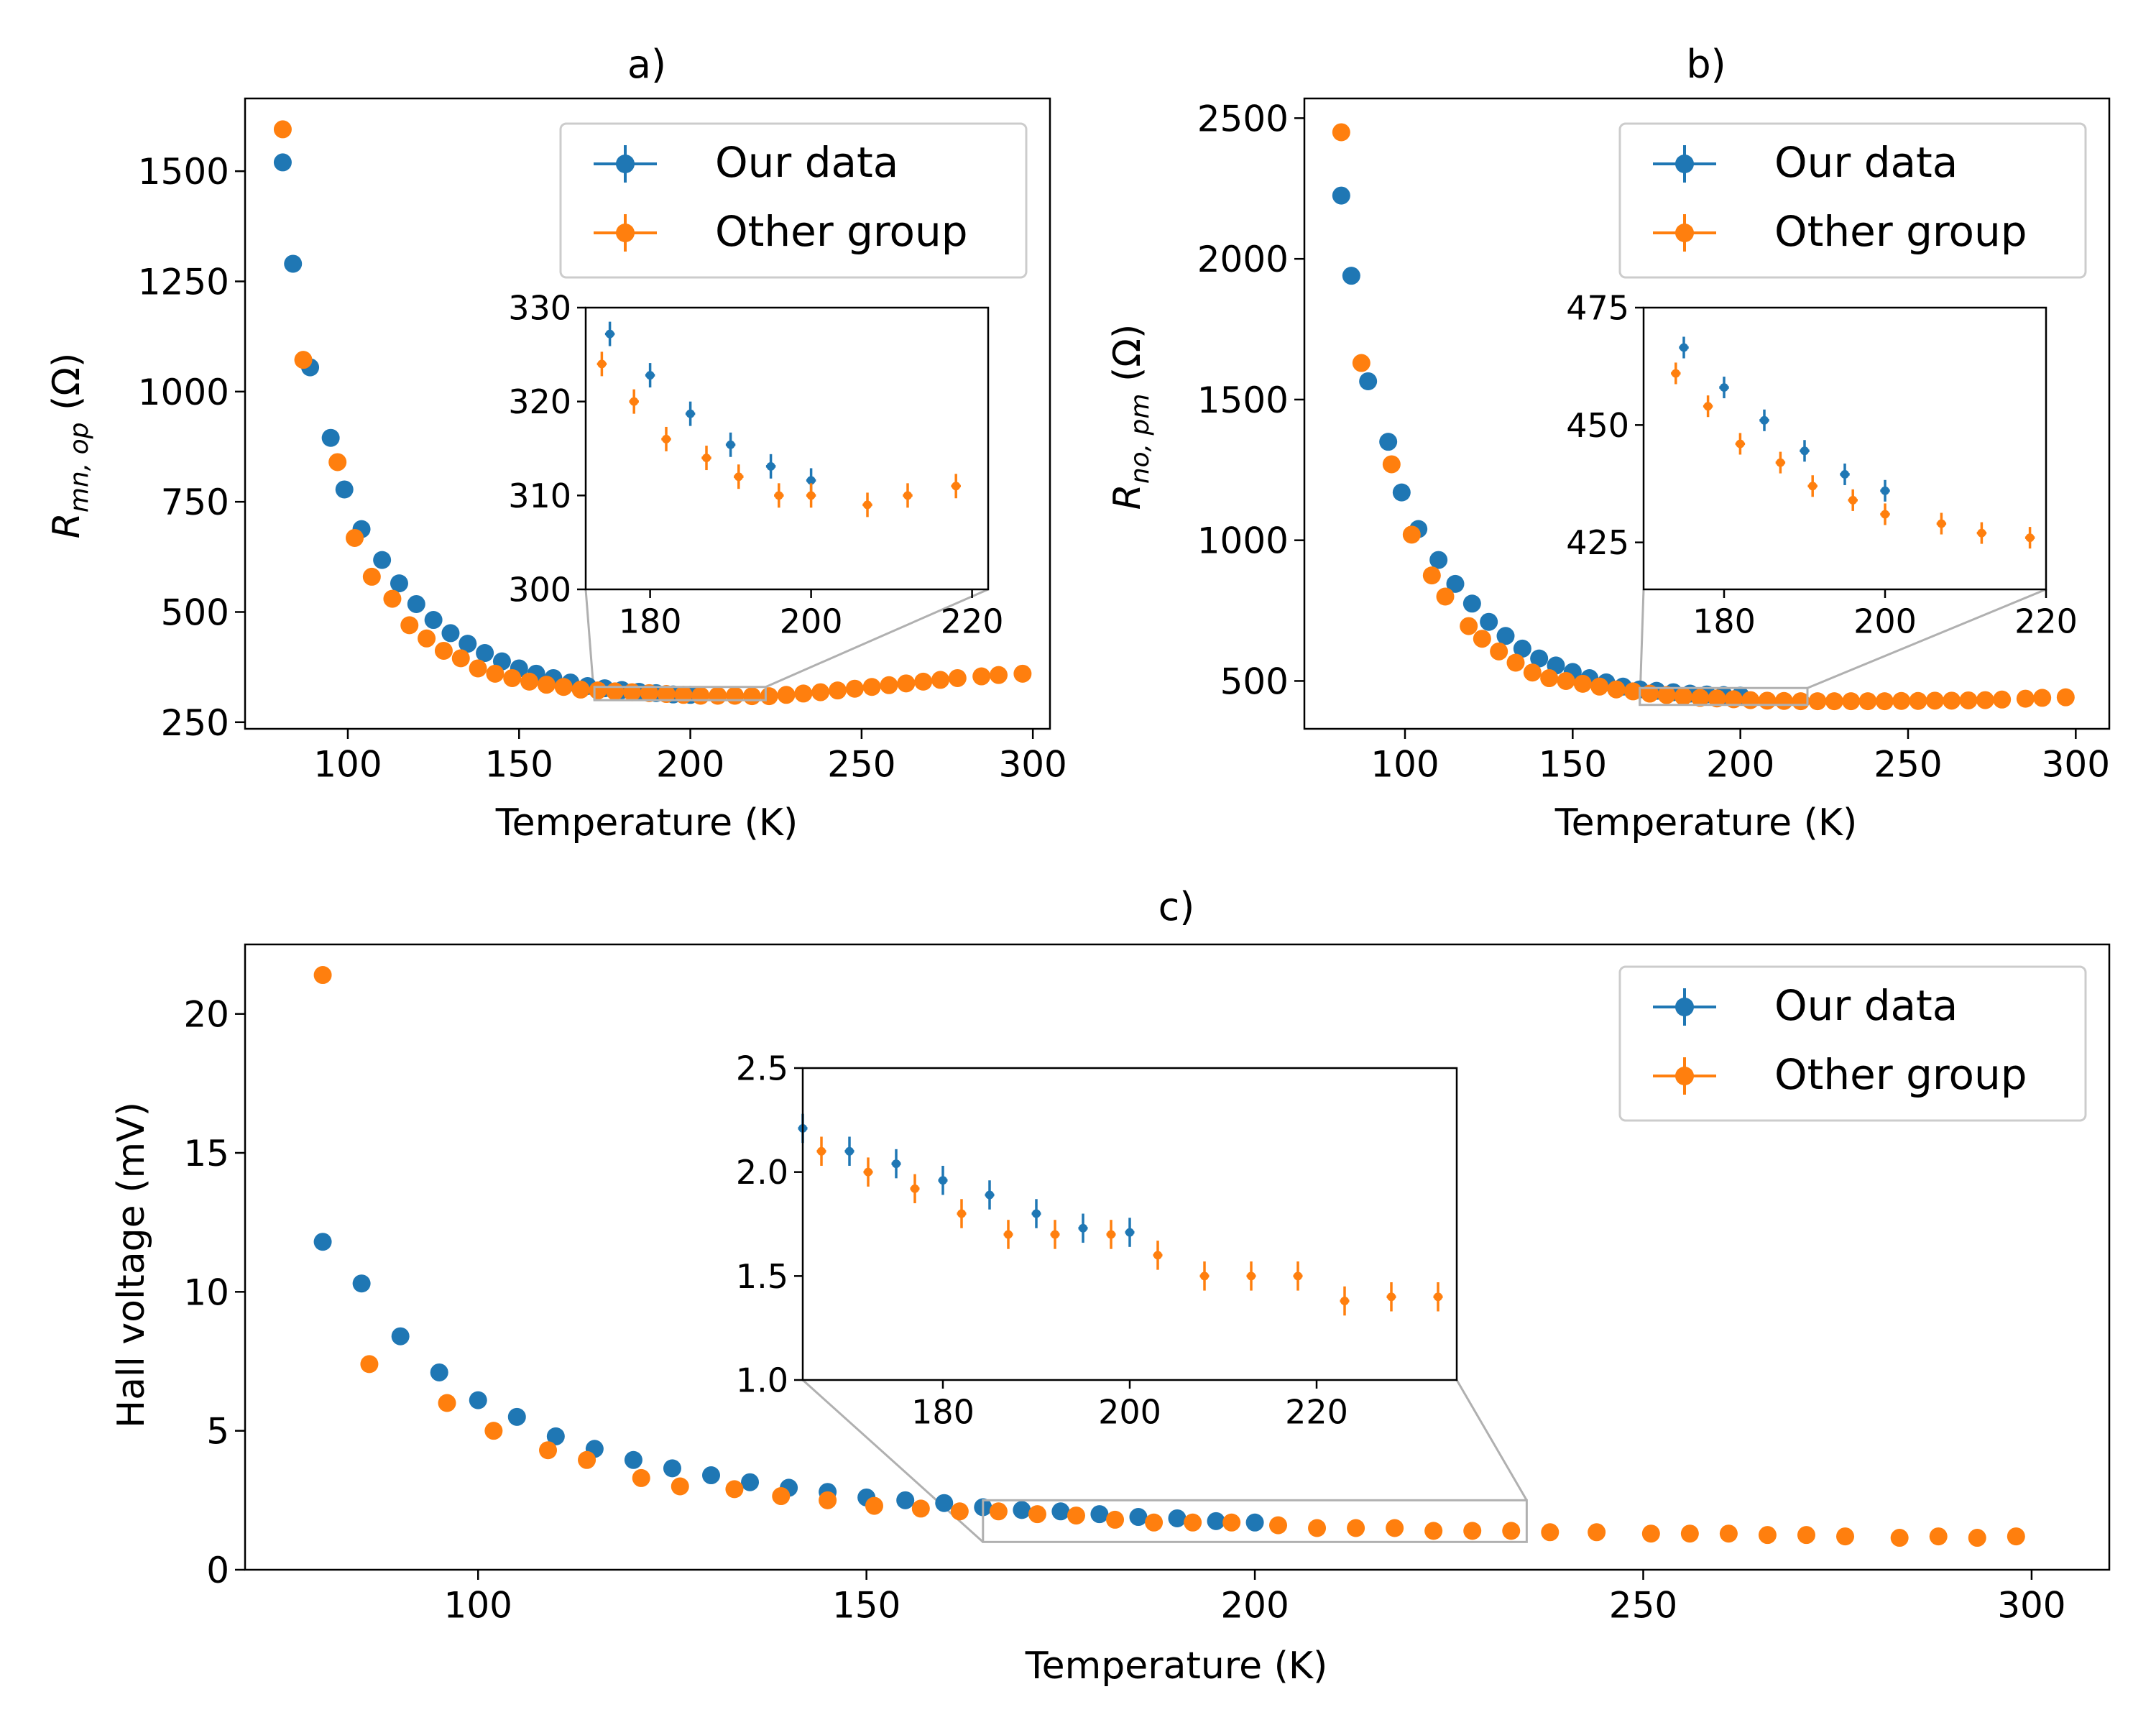 The height and width of the screenshot is (1725, 2156). Describe the element at coordinates (1129, 1411) in the screenshot. I see `panel-c-inset-x-tick-label: 200` at that location.